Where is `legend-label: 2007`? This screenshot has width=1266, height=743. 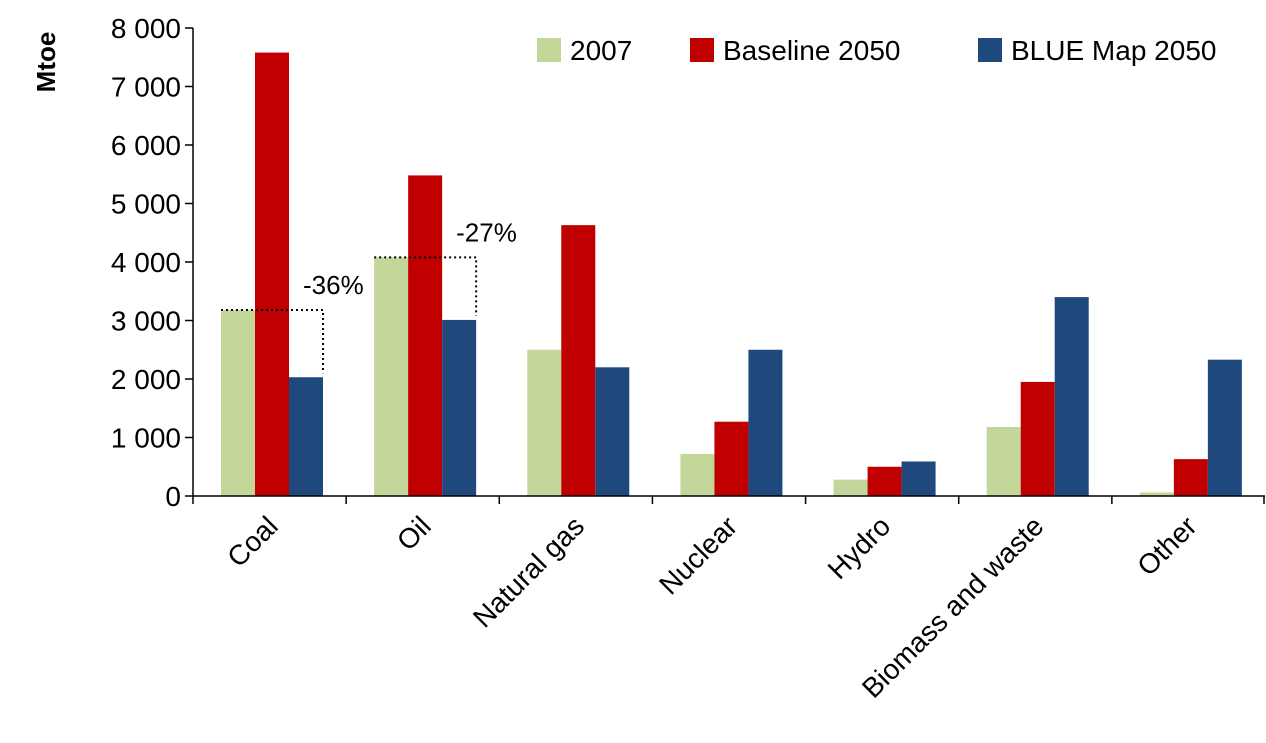 legend-label: 2007 is located at coordinates (601, 50).